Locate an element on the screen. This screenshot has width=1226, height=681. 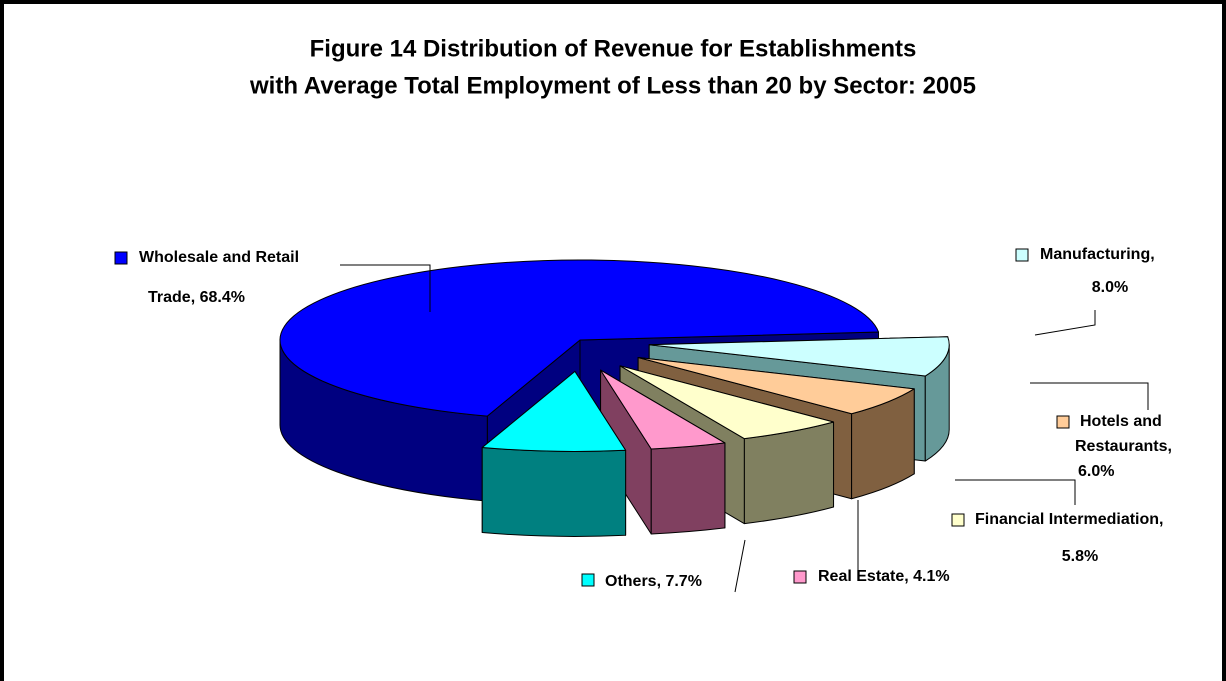
data-label: Hotels and is located at coordinates (1121, 421).